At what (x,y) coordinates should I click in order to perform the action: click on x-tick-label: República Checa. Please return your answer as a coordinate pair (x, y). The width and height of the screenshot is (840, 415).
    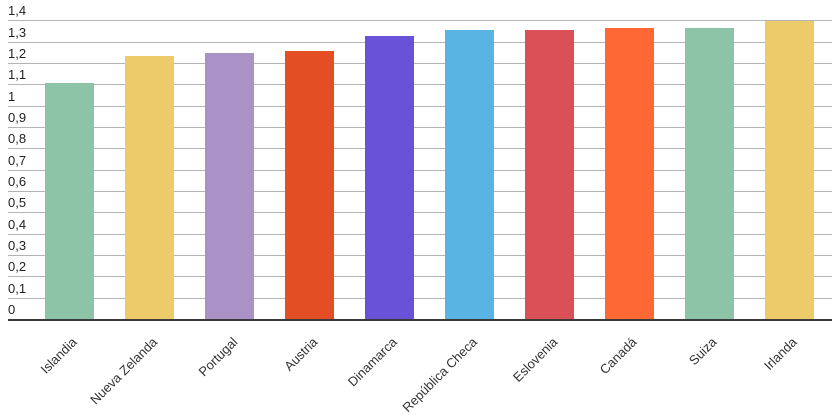
    Looking at the image, I should click on (439, 374).